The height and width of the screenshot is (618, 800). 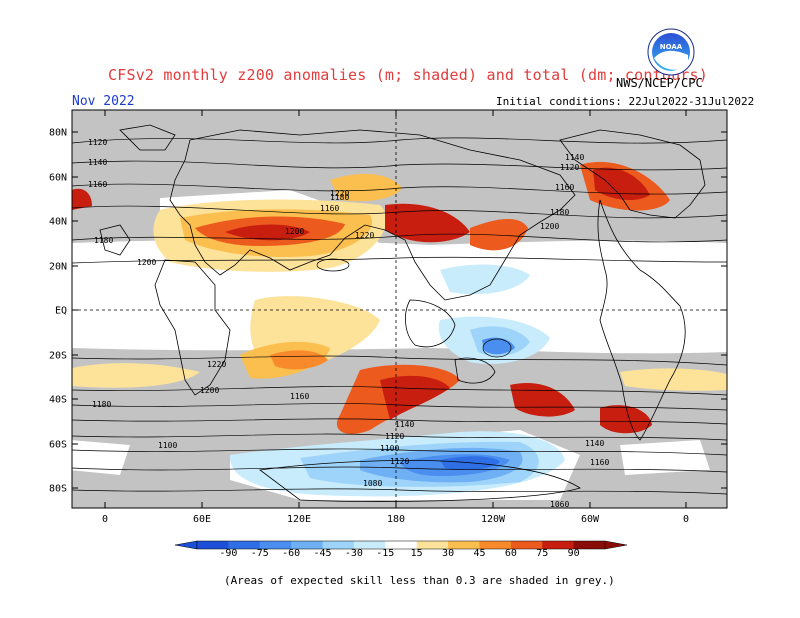 What do you see at coordinates (372, 483) in the screenshot?
I see `contour-label: 1080` at bounding box center [372, 483].